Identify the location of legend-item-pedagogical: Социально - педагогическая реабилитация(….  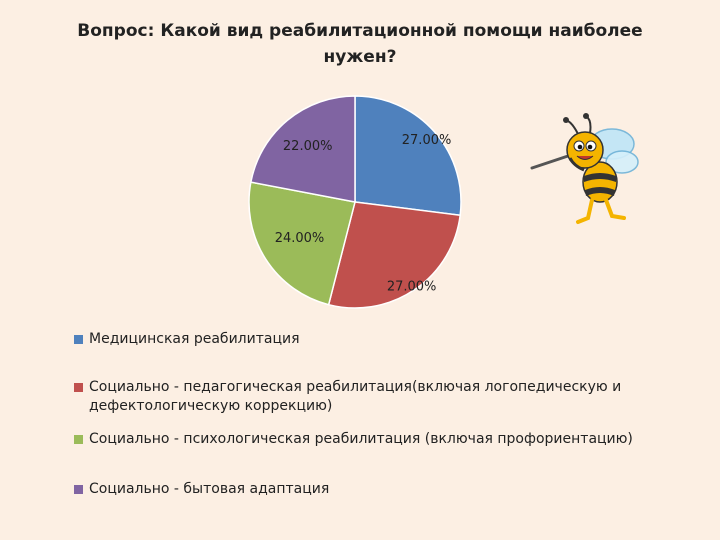
(371, 397).